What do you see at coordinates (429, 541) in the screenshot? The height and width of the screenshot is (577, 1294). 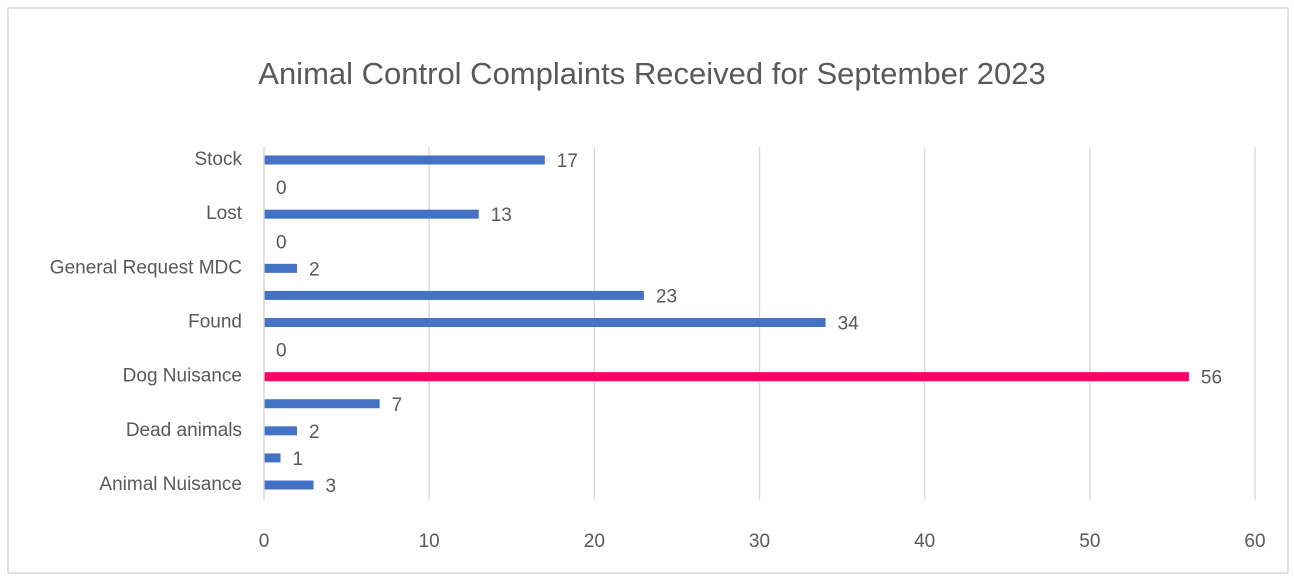 I see `x-tick-label: 10` at bounding box center [429, 541].